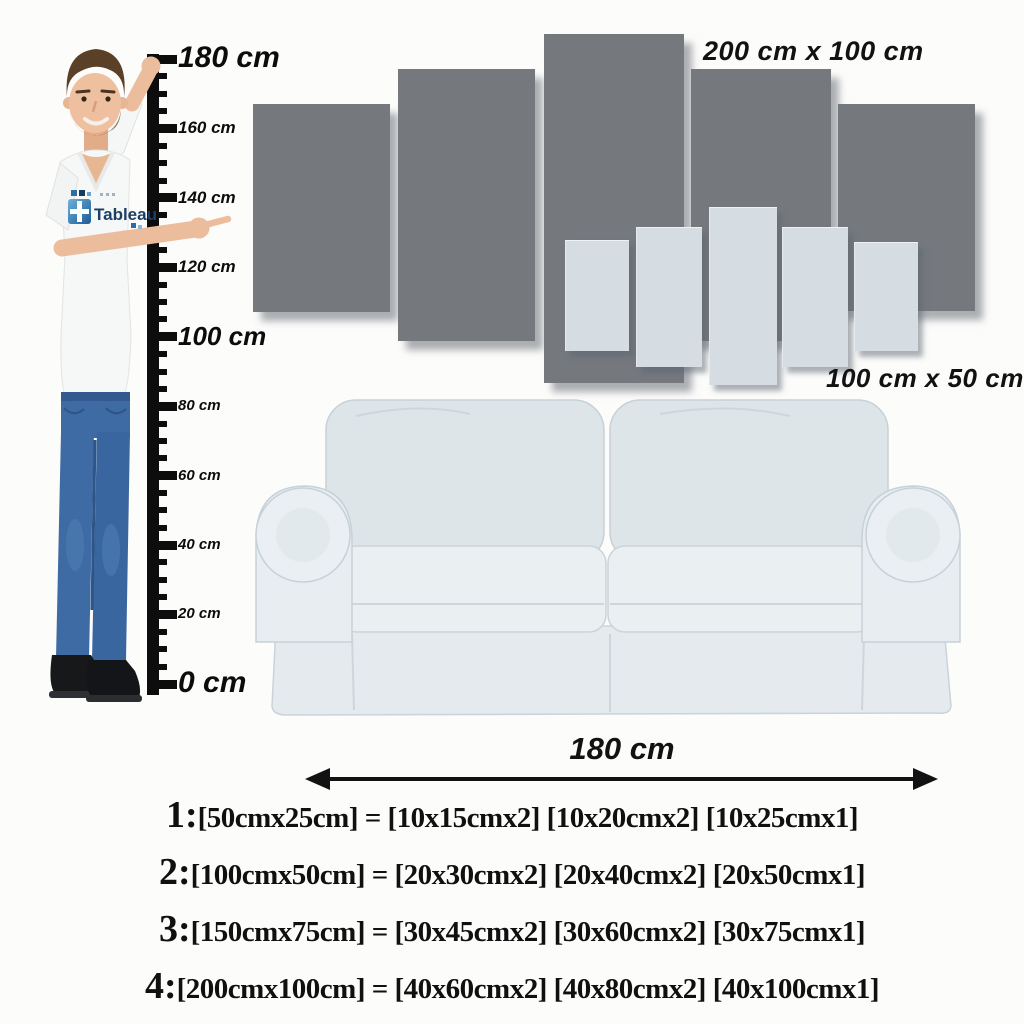 The height and width of the screenshot is (1024, 1024). I want to click on large-set-size-label: 200 cm x 100 cm, so click(813, 51).